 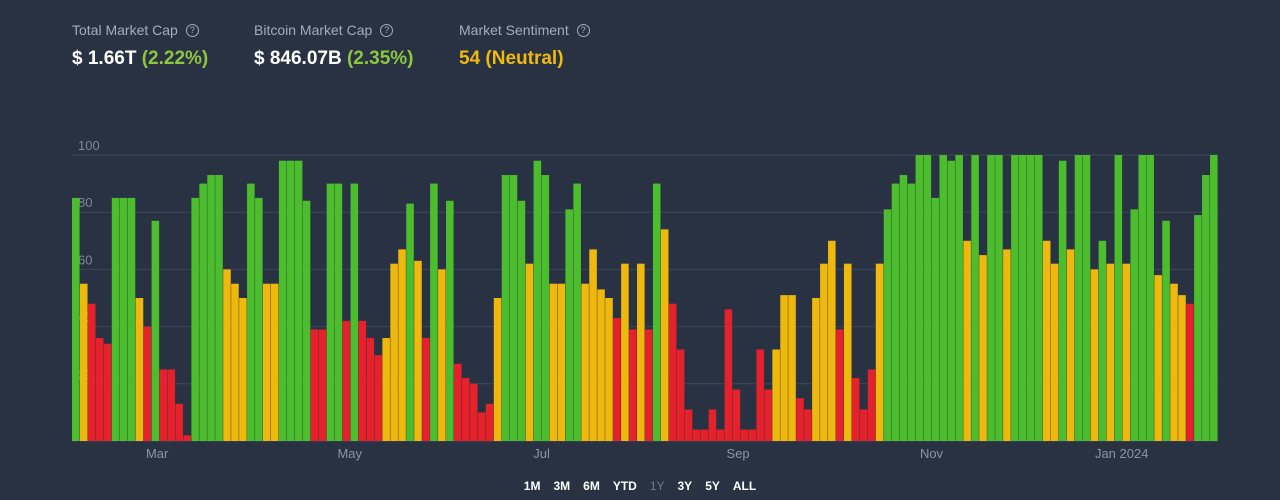 I want to click on stat-label: Total Market Cap?, so click(x=140, y=30).